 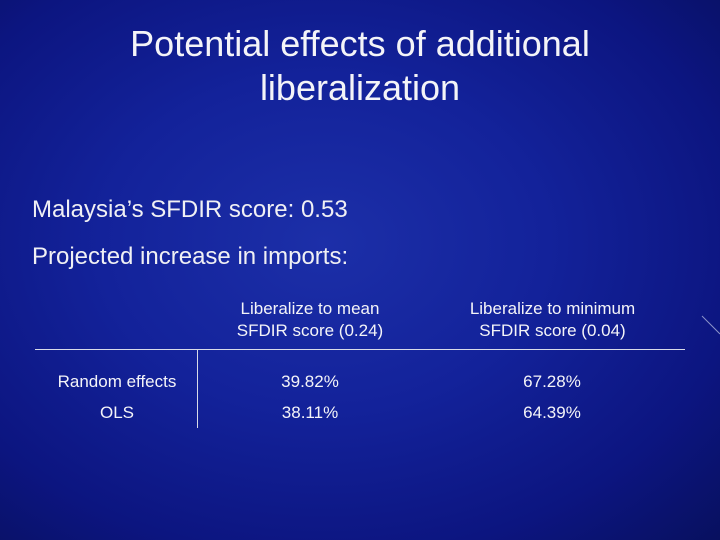 I want to click on cell-ols-mean: 38.11%, so click(x=310, y=412).